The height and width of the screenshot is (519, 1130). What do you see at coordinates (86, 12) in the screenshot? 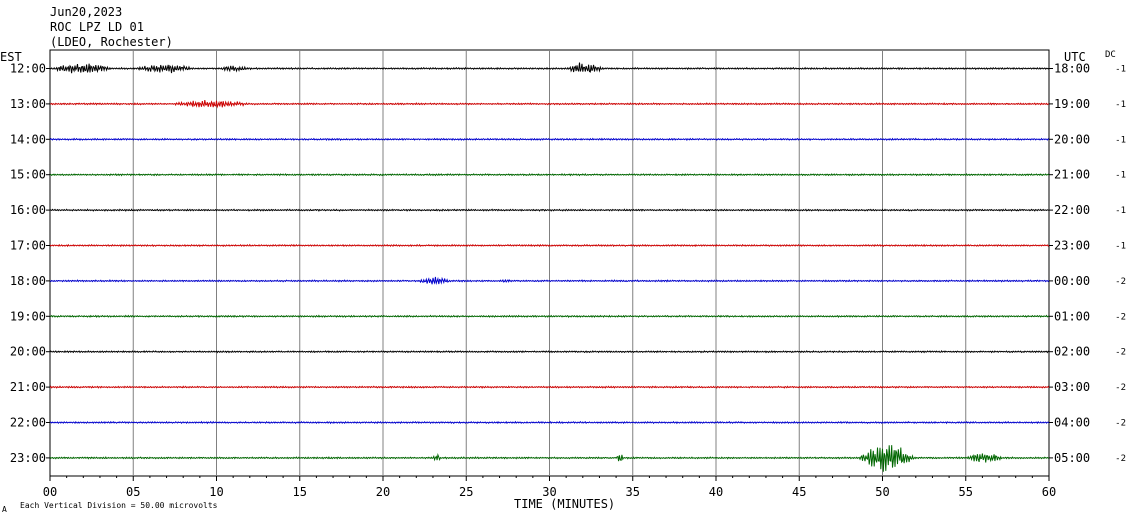
I see `record-date: Jun20,2023` at bounding box center [86, 12].